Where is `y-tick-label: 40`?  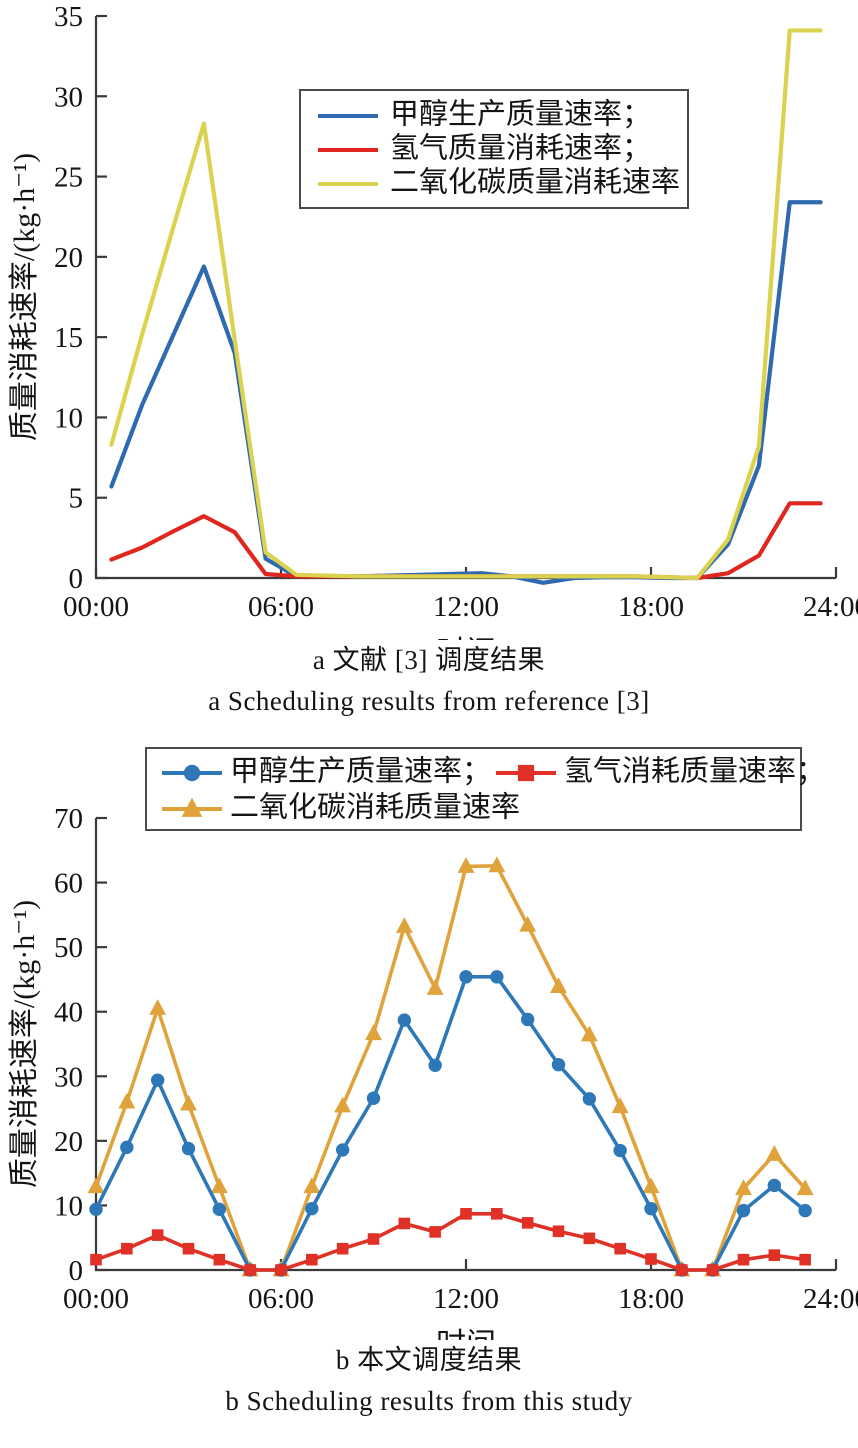
y-tick-label: 40 is located at coordinates (68, 1013).